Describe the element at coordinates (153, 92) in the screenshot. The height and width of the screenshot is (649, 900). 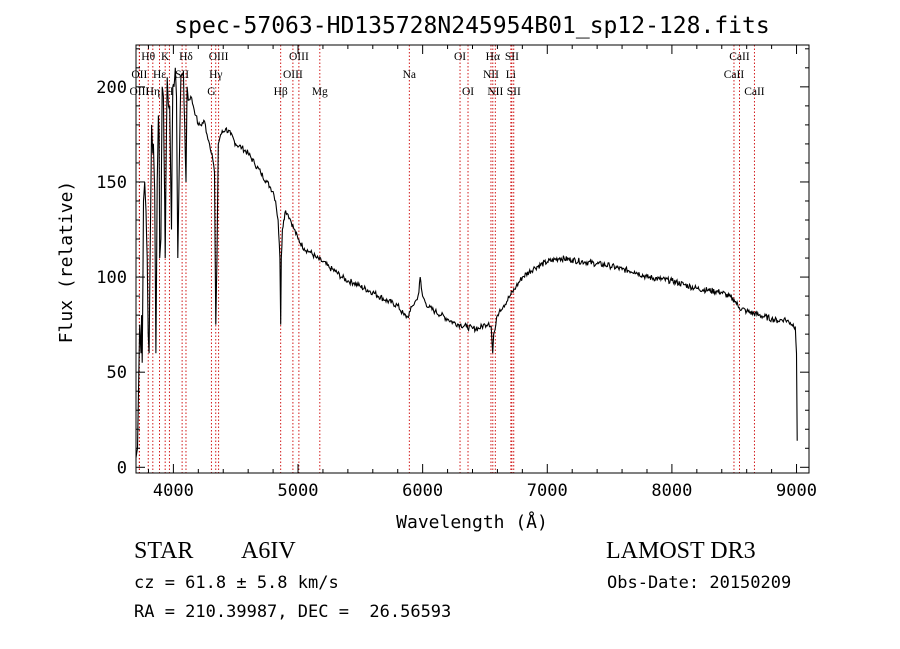
I see `spectral-line-label: Hη` at that location.